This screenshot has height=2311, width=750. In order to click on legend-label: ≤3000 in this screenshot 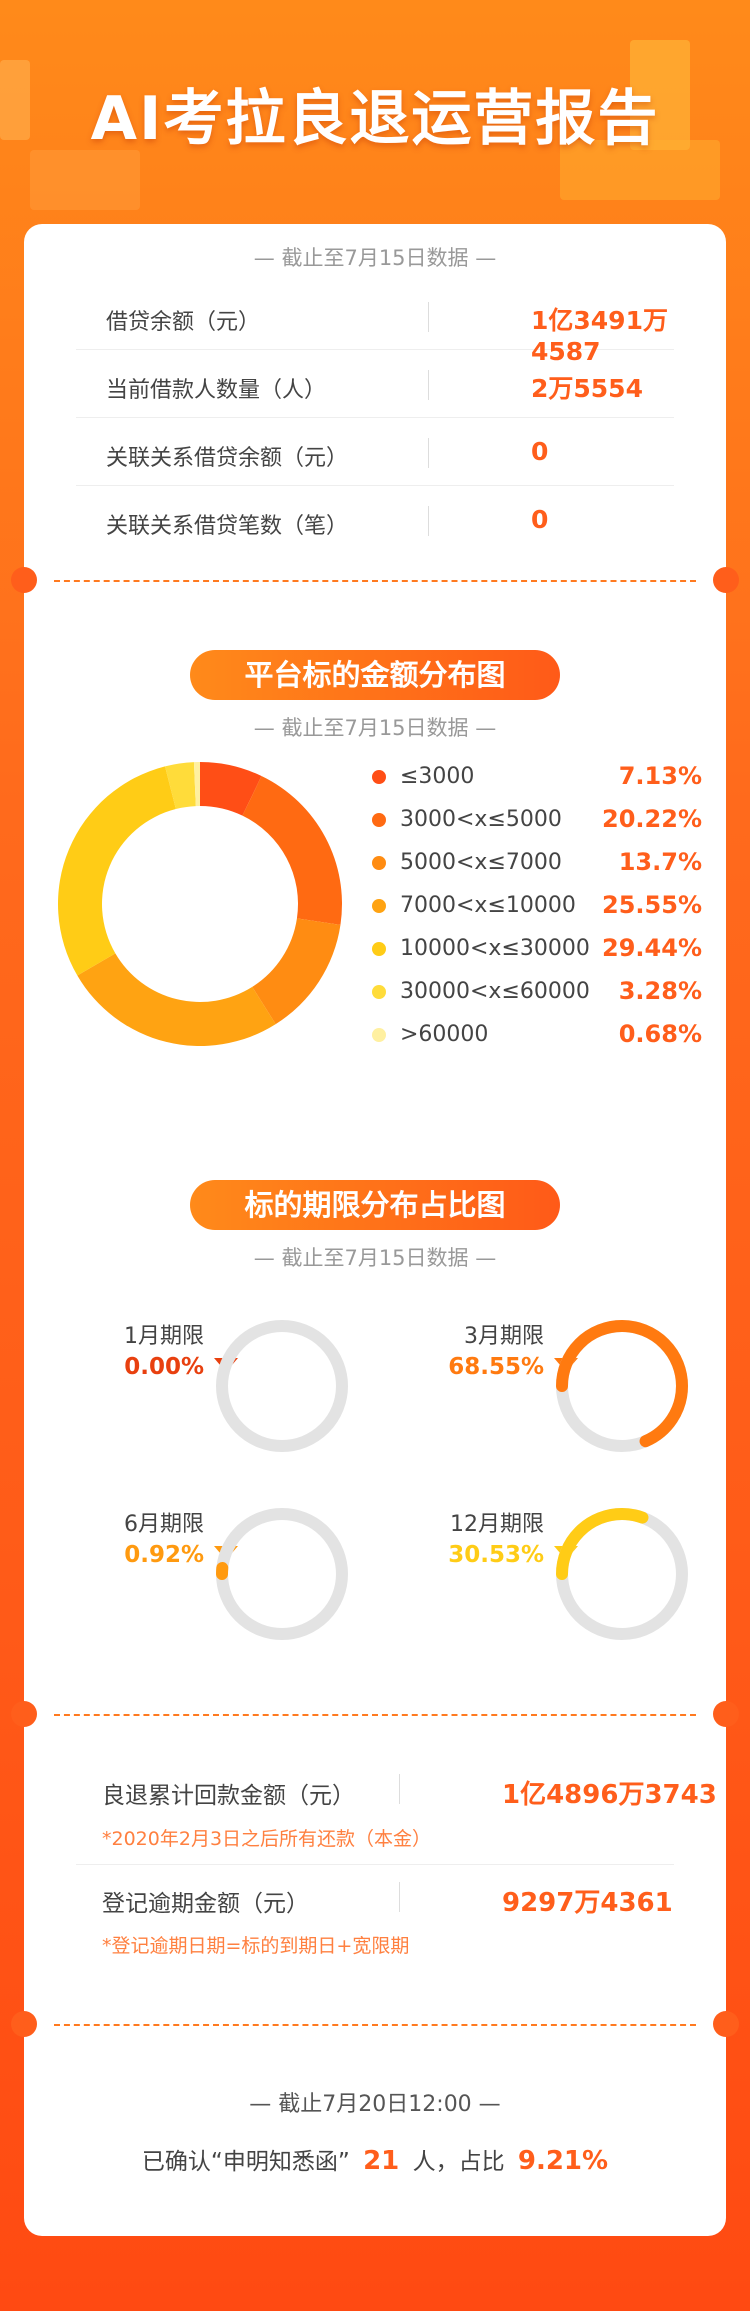, I will do `click(437, 776)`.